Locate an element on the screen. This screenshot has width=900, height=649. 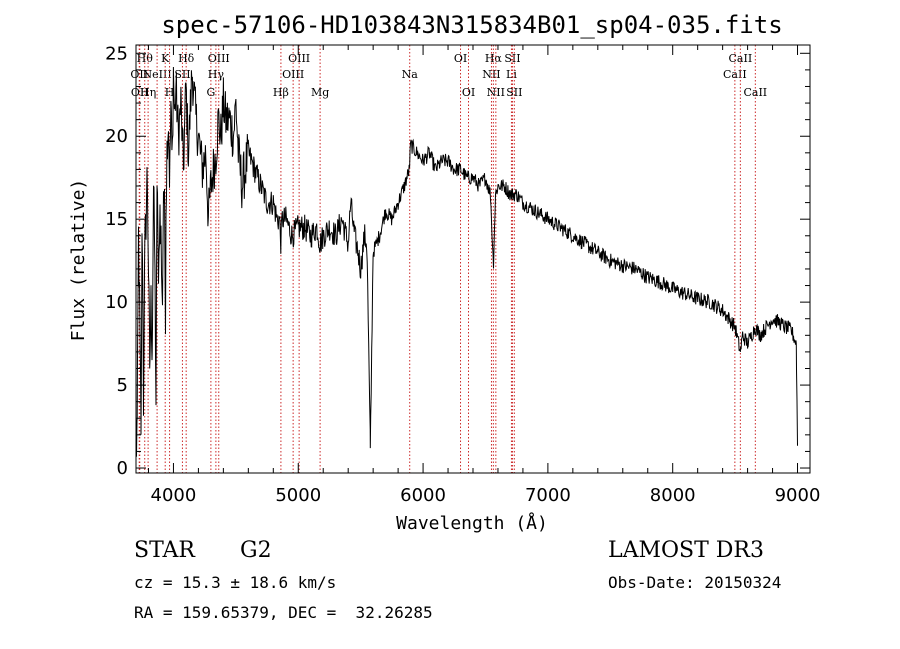
marker-label-12: Hβ is located at coordinates (281, 92).